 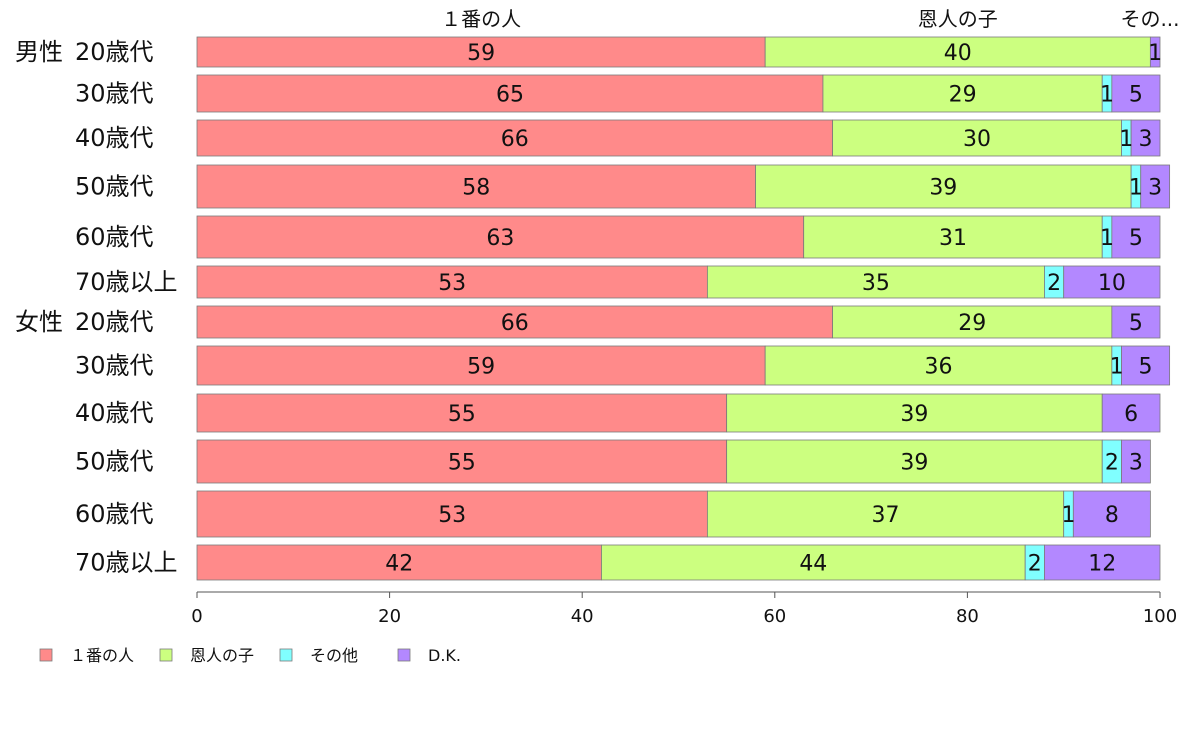 I want to click on bar-value-label: 30, so click(x=977, y=139).